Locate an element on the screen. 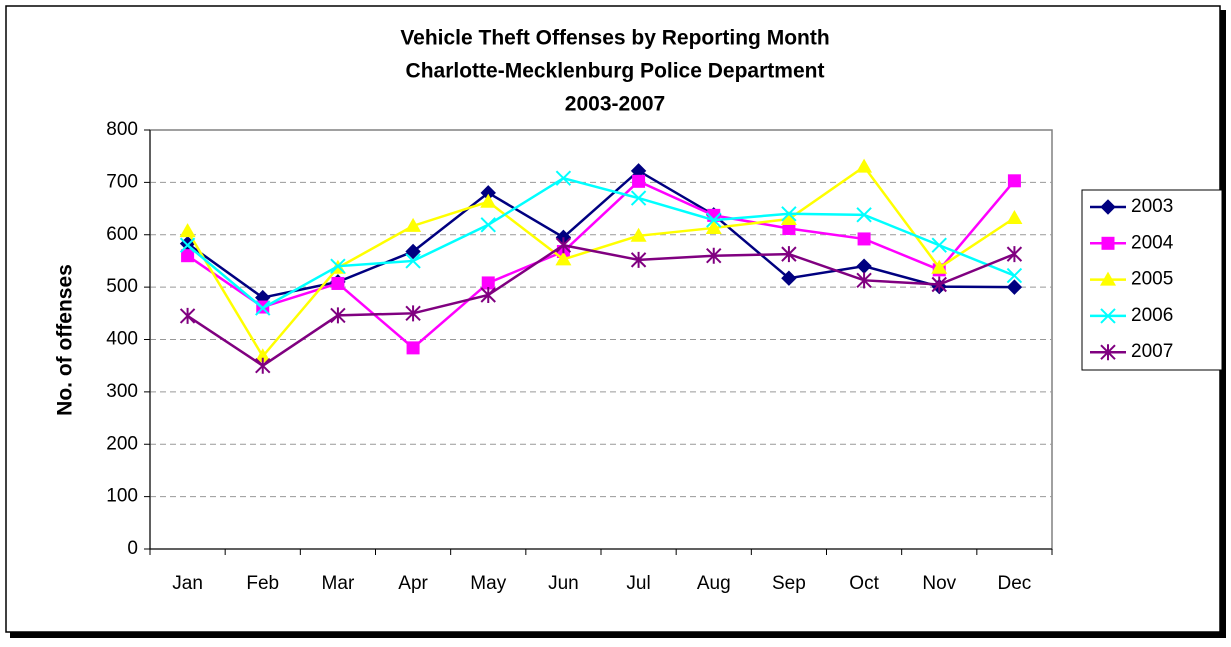  legend-label: 2004 is located at coordinates (1152, 242).